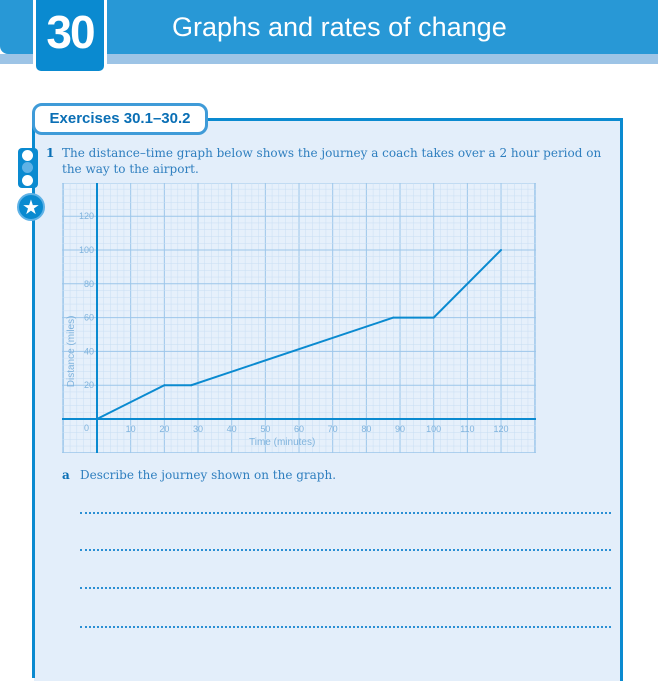 This screenshot has height=681, width=658. Describe the element at coordinates (120, 119) in the screenshot. I see `exercise-label: Exercises 30.1–30.2` at that location.